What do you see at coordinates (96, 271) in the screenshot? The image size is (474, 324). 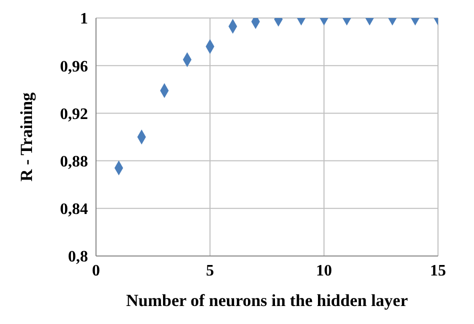 I see `x-tick-label: 0` at bounding box center [96, 271].